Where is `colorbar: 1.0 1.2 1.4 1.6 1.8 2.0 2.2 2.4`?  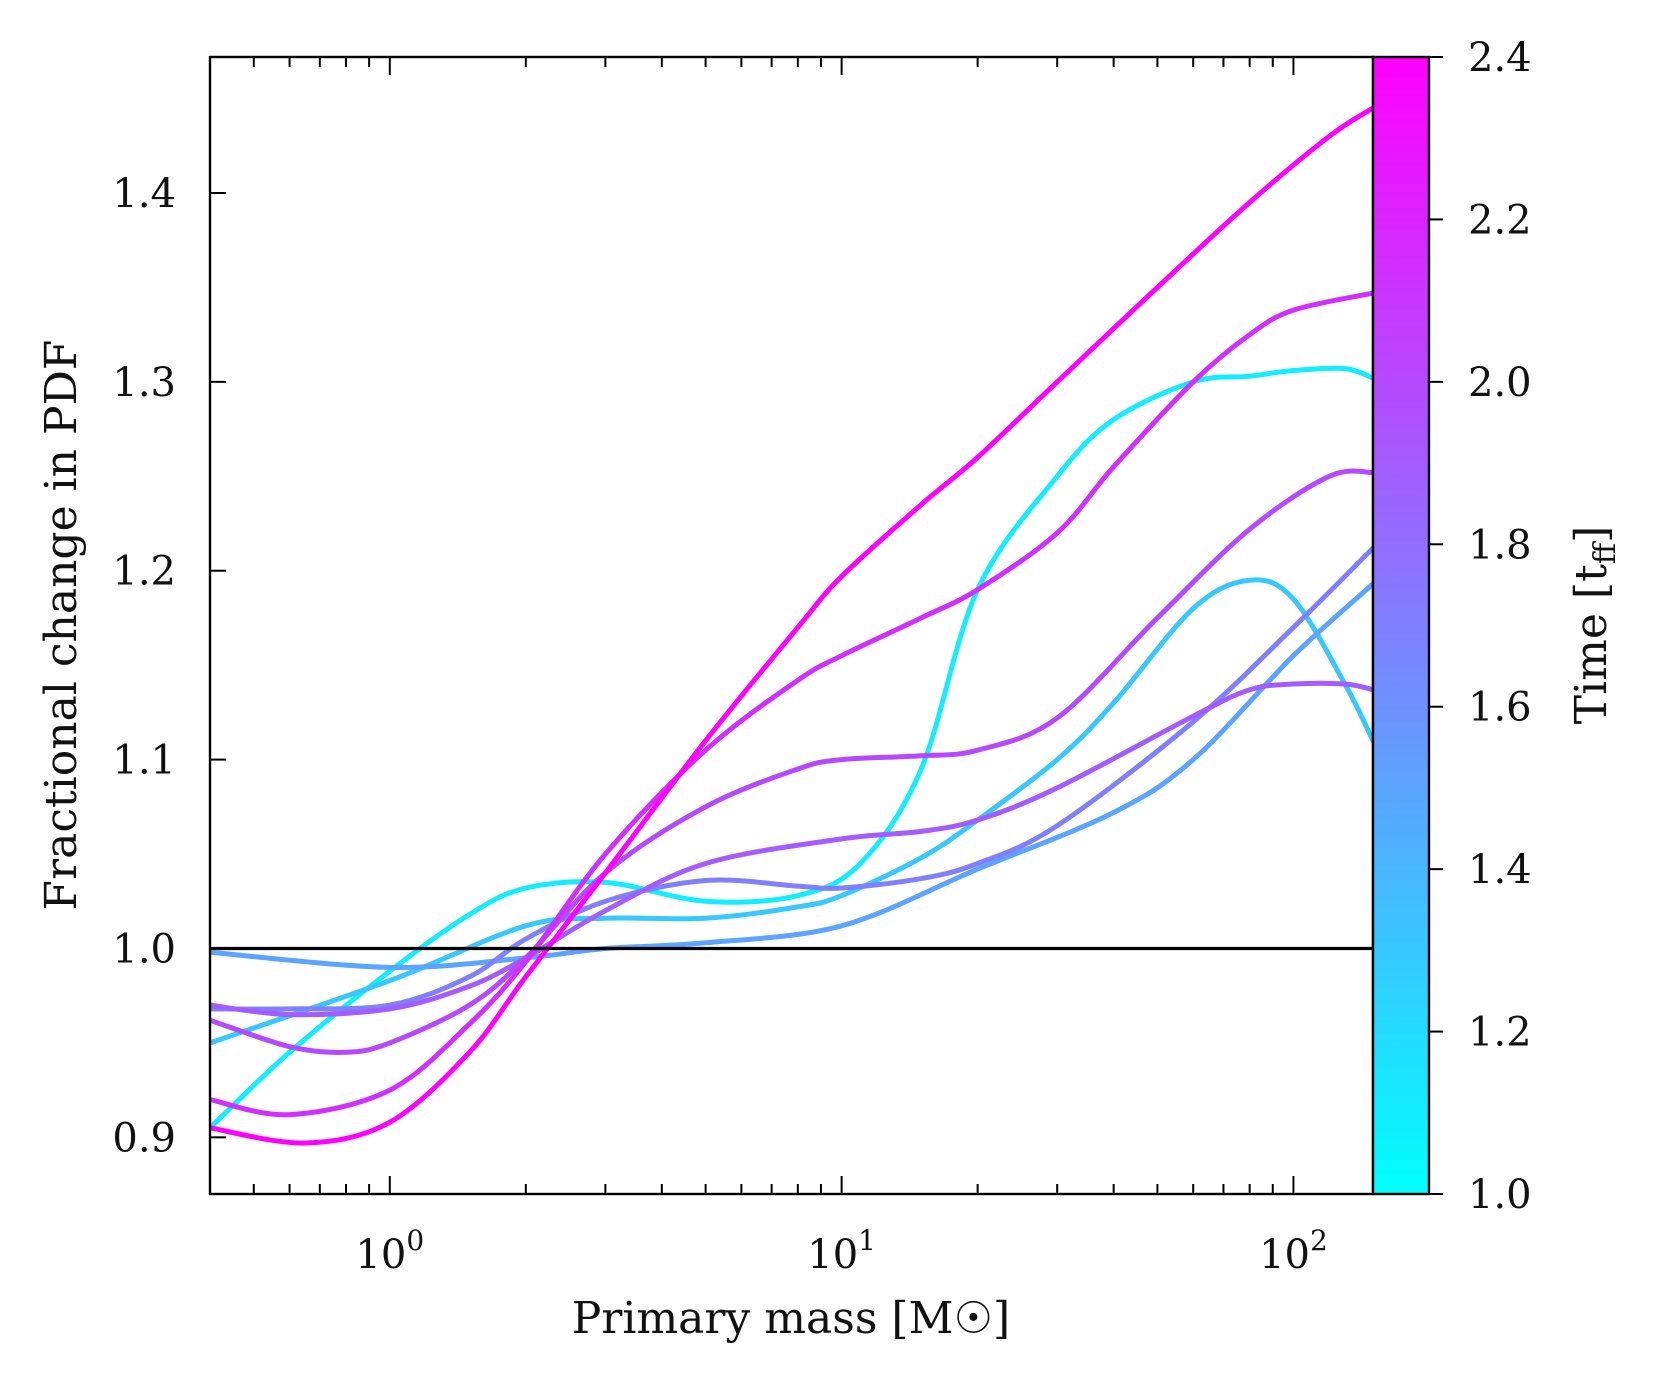 colorbar: 1.0 1.2 1.4 1.6 1.8 2.0 2.2 2.4 is located at coordinates (1451, 626).